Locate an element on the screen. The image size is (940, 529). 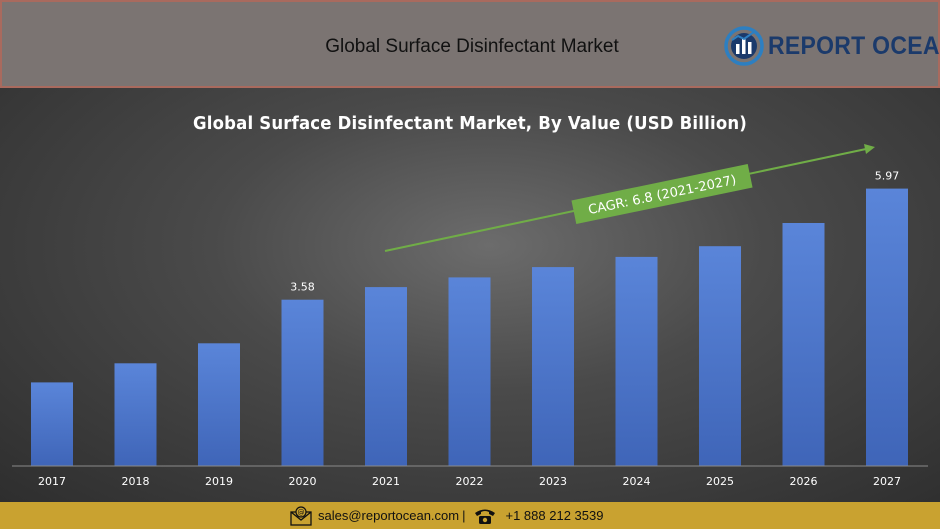
x-tick-label-2026: 2026 is located at coordinates (804, 481).